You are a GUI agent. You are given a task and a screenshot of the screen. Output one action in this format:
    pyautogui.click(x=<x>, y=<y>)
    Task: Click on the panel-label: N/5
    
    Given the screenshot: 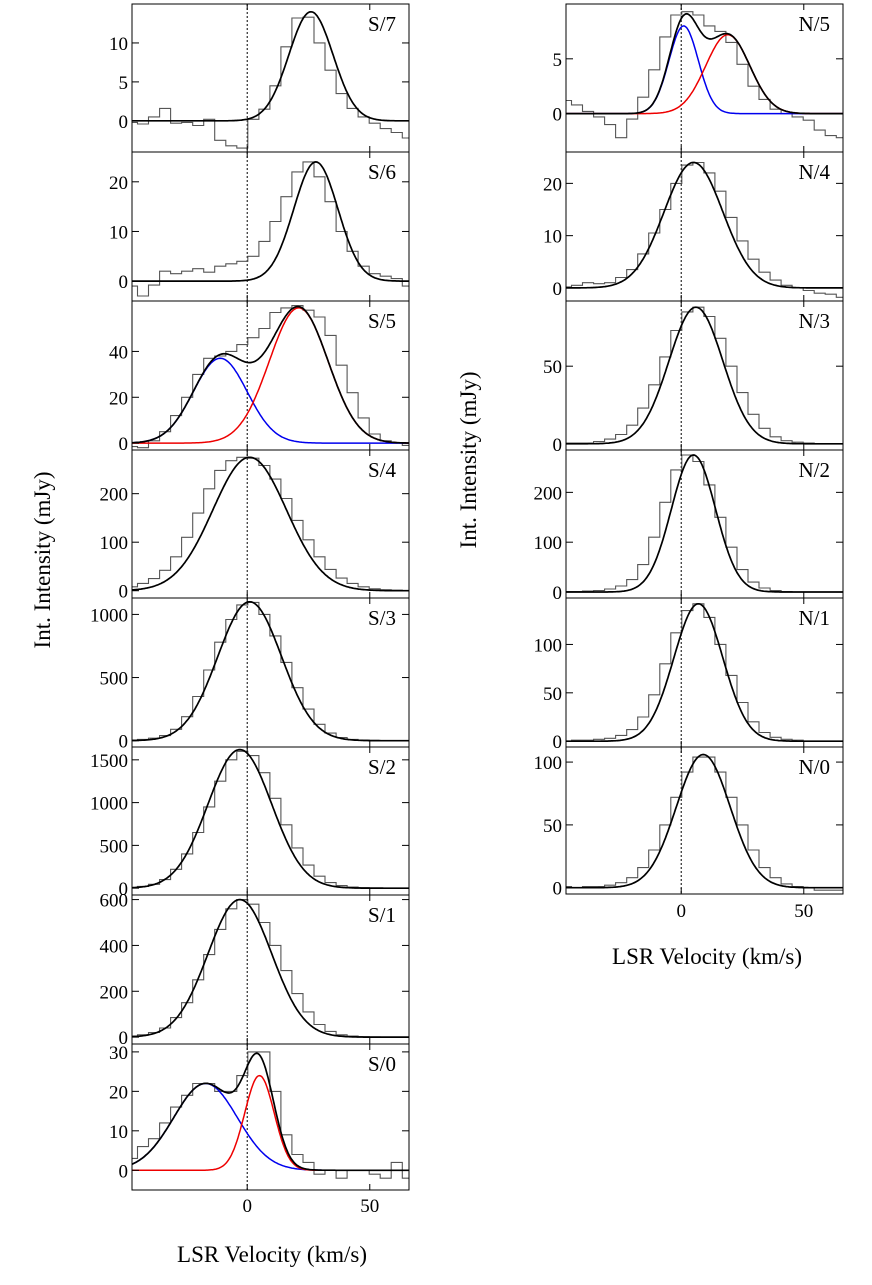 What is the action you would take?
    pyautogui.click(x=815, y=24)
    